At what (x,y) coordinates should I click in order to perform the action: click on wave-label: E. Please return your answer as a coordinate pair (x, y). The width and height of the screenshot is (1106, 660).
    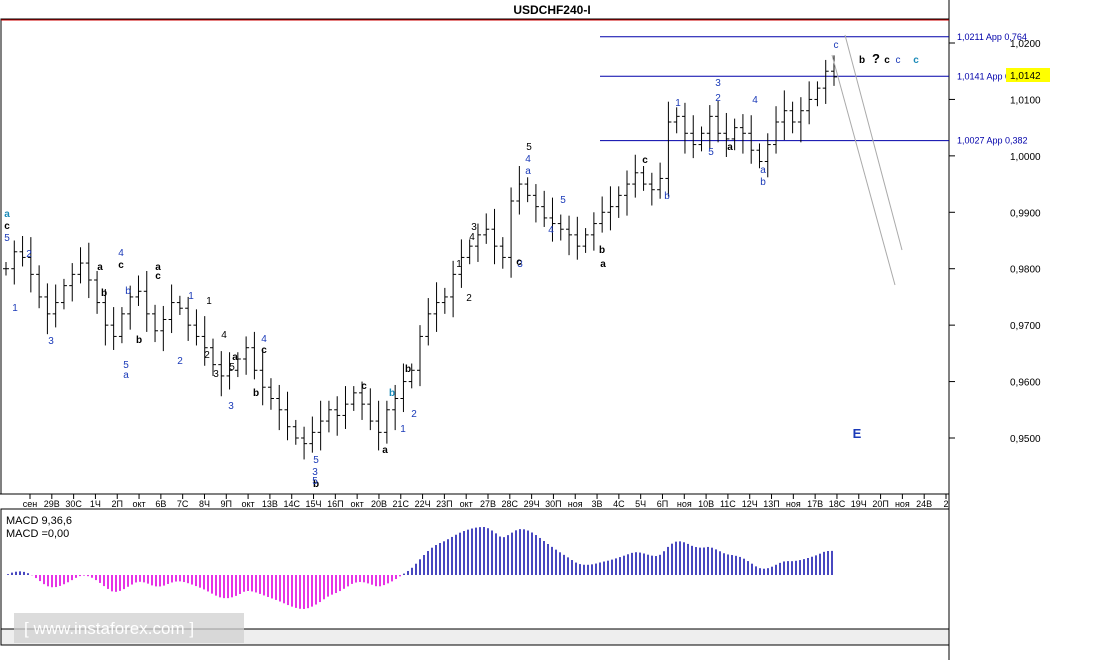
    Looking at the image, I should click on (857, 433).